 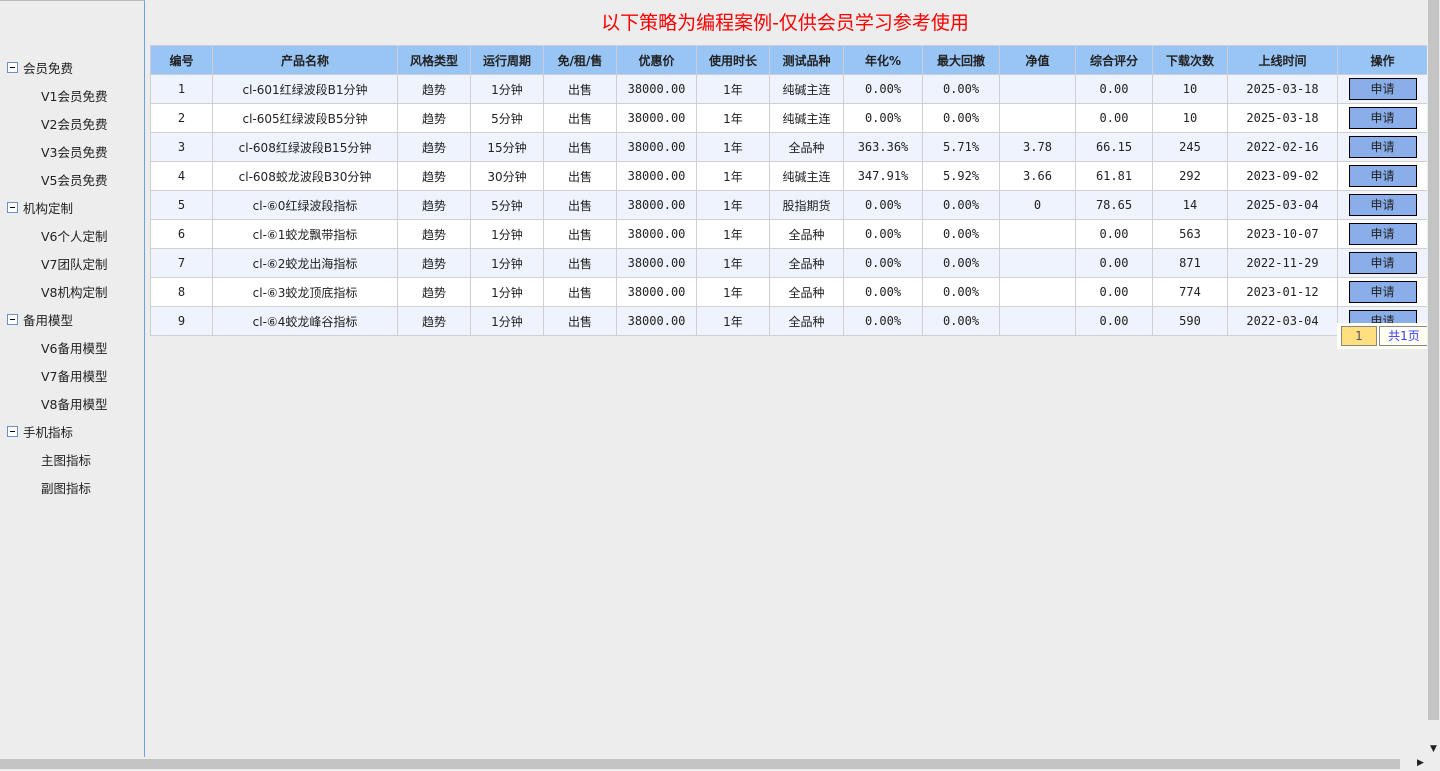 What do you see at coordinates (1433, 360) in the screenshot?
I see `vertical-scroll-thumb` at bounding box center [1433, 360].